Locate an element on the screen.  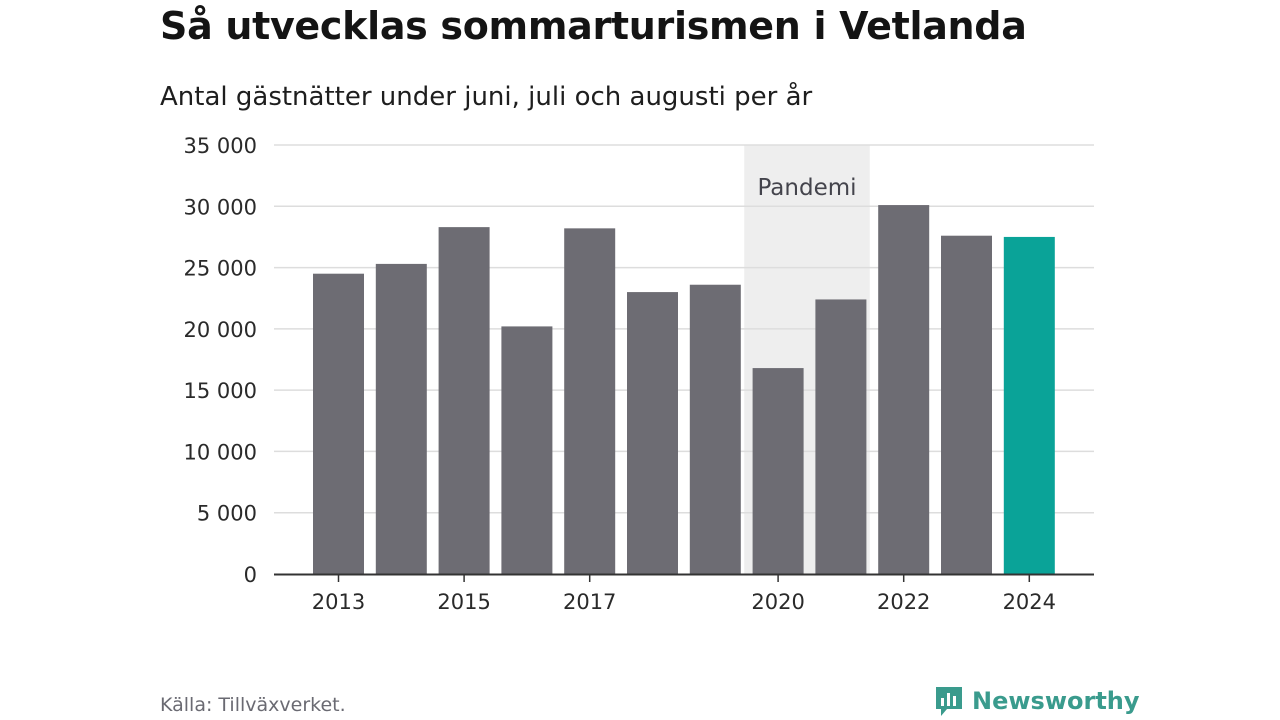
y-tick-label: 15 000 is located at coordinates (220, 391).